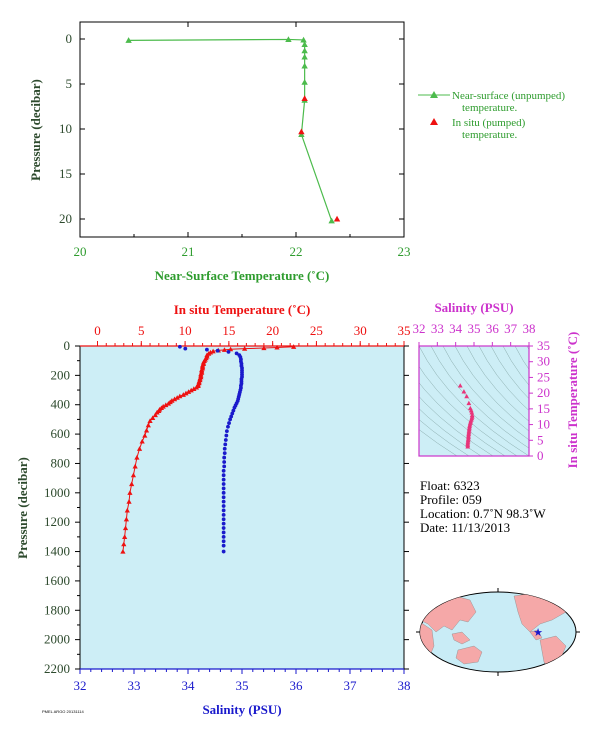 The image size is (601, 732). What do you see at coordinates (57, 551) in the screenshot?
I see `main-y-tick-label: 1400` at bounding box center [57, 551].